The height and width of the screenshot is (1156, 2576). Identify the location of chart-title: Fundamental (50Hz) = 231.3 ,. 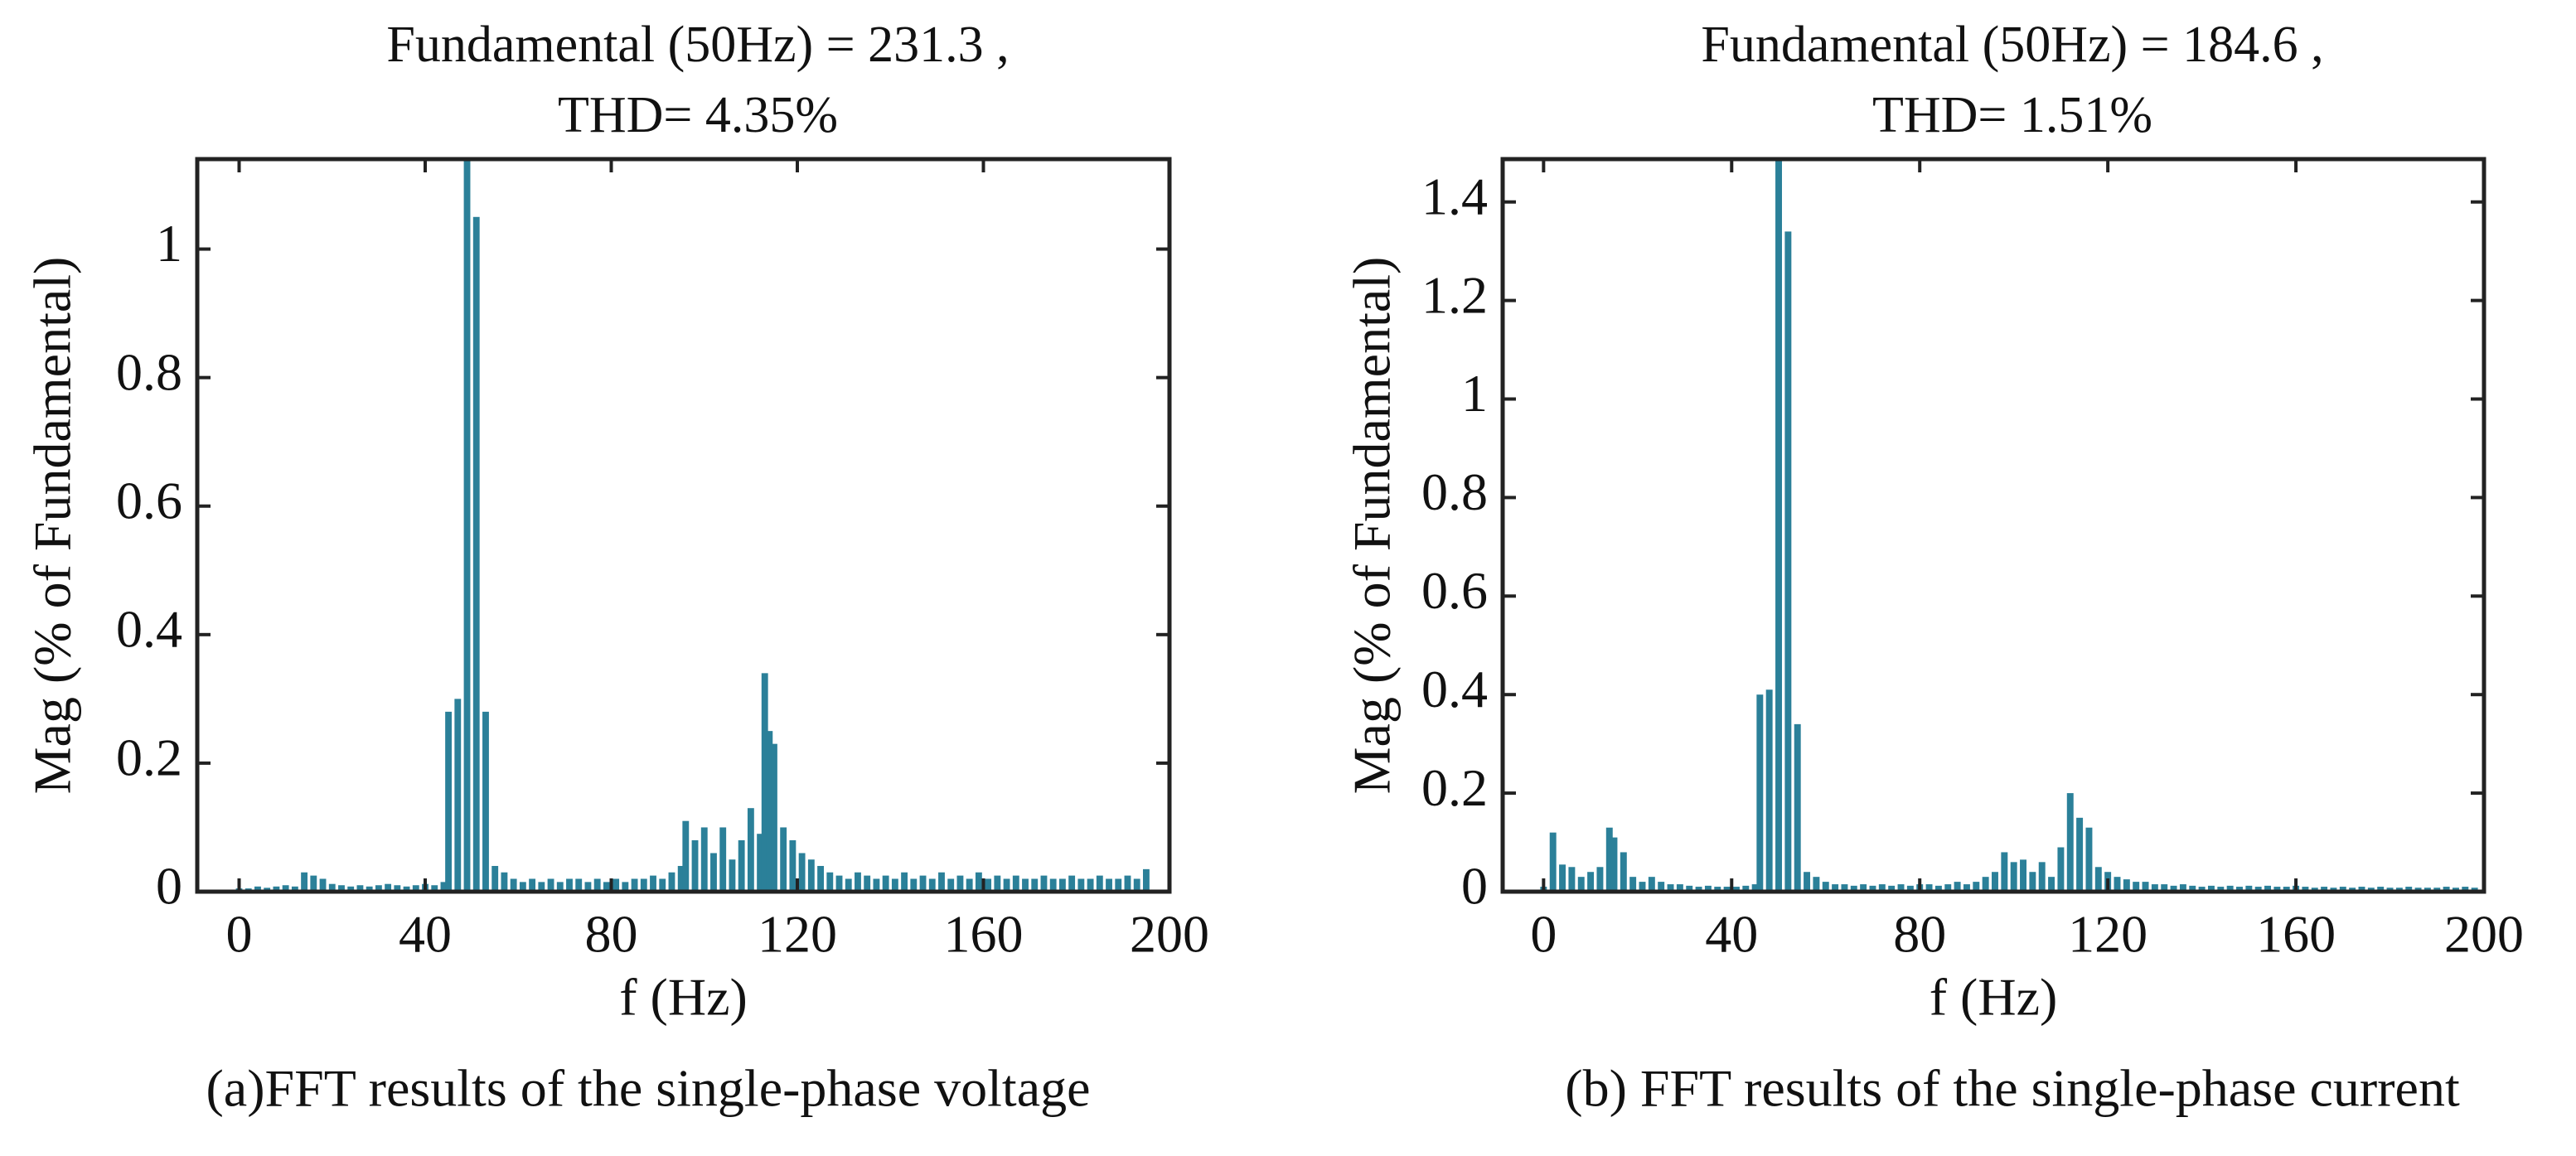
(697, 45).